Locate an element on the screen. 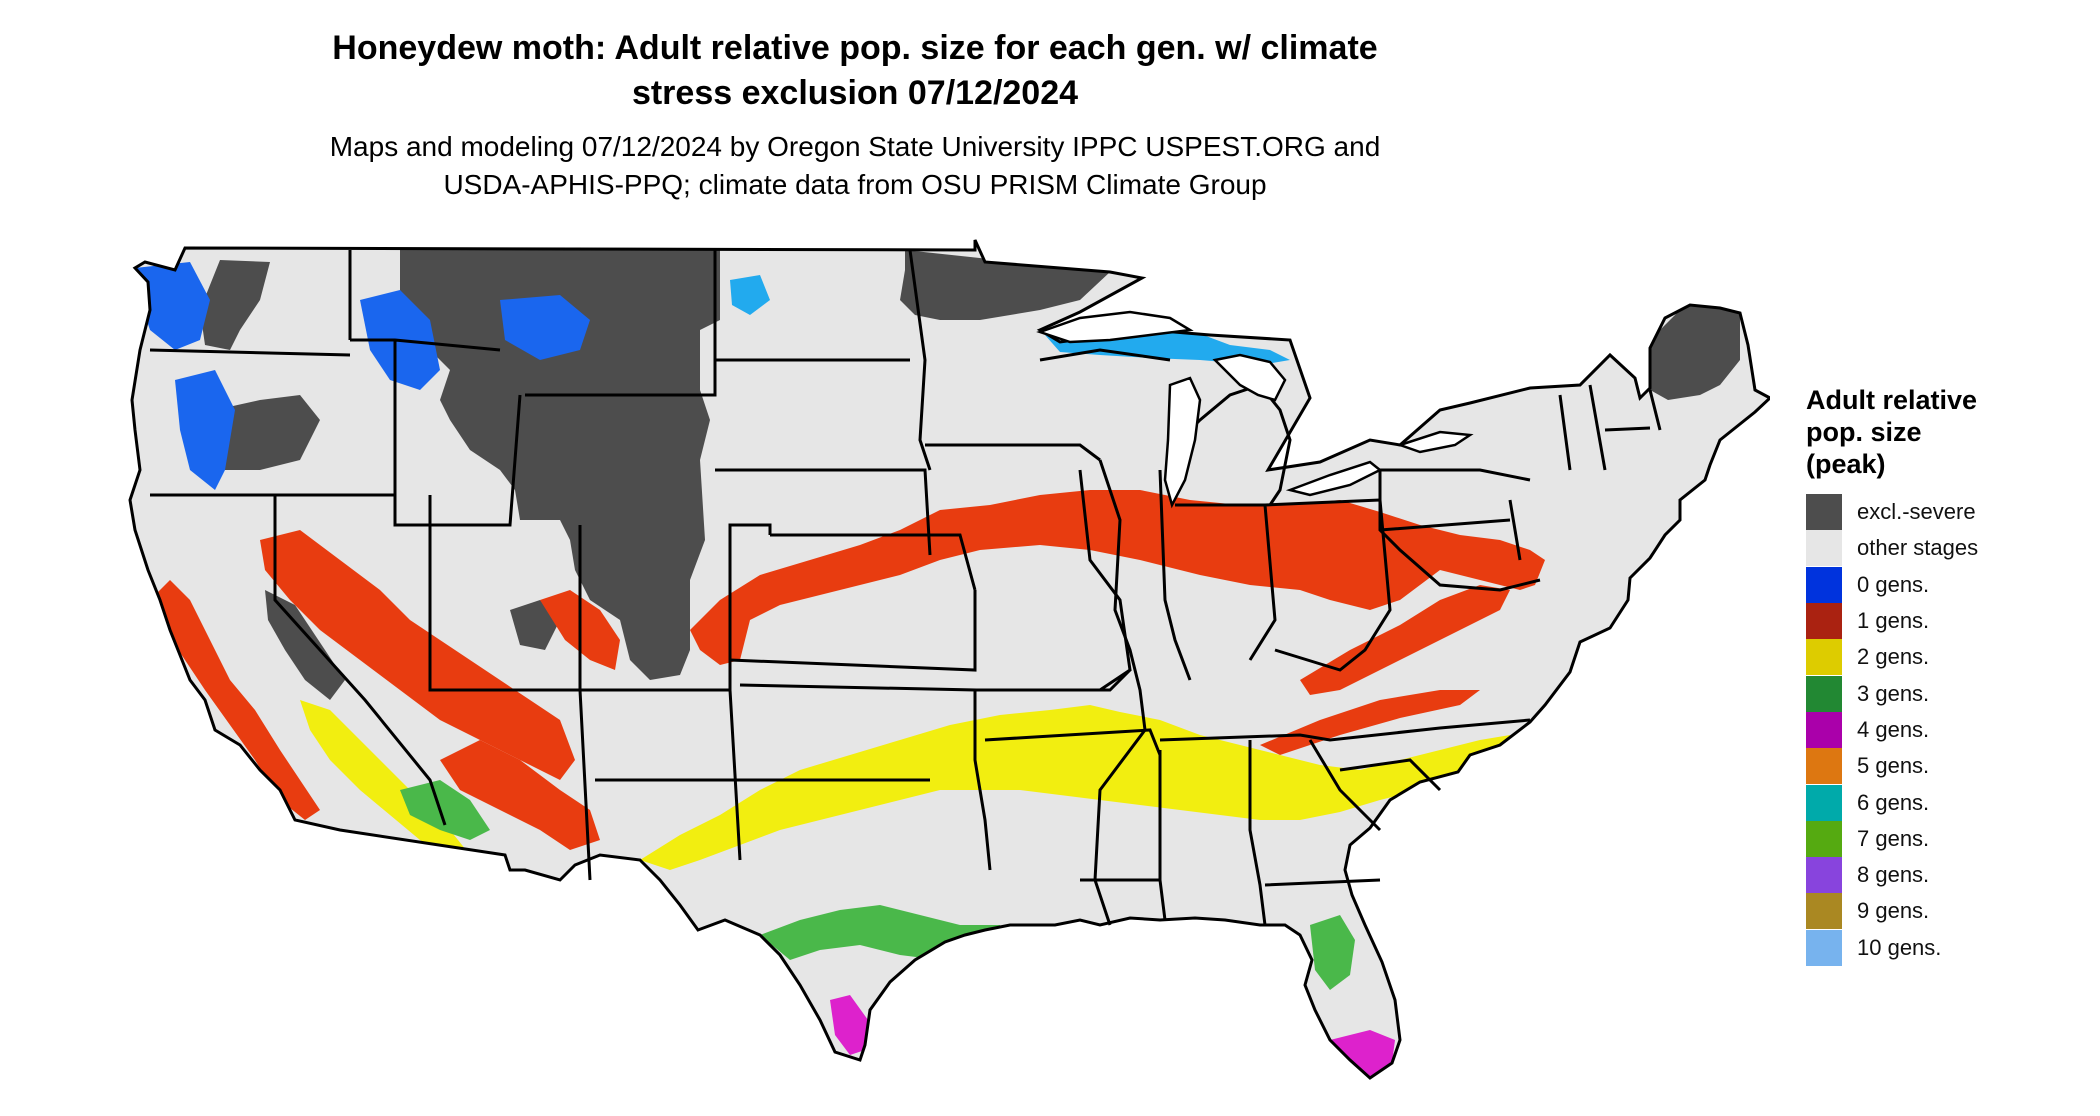  legend-item-7-gens: 7 gens. is located at coordinates (1951, 838).